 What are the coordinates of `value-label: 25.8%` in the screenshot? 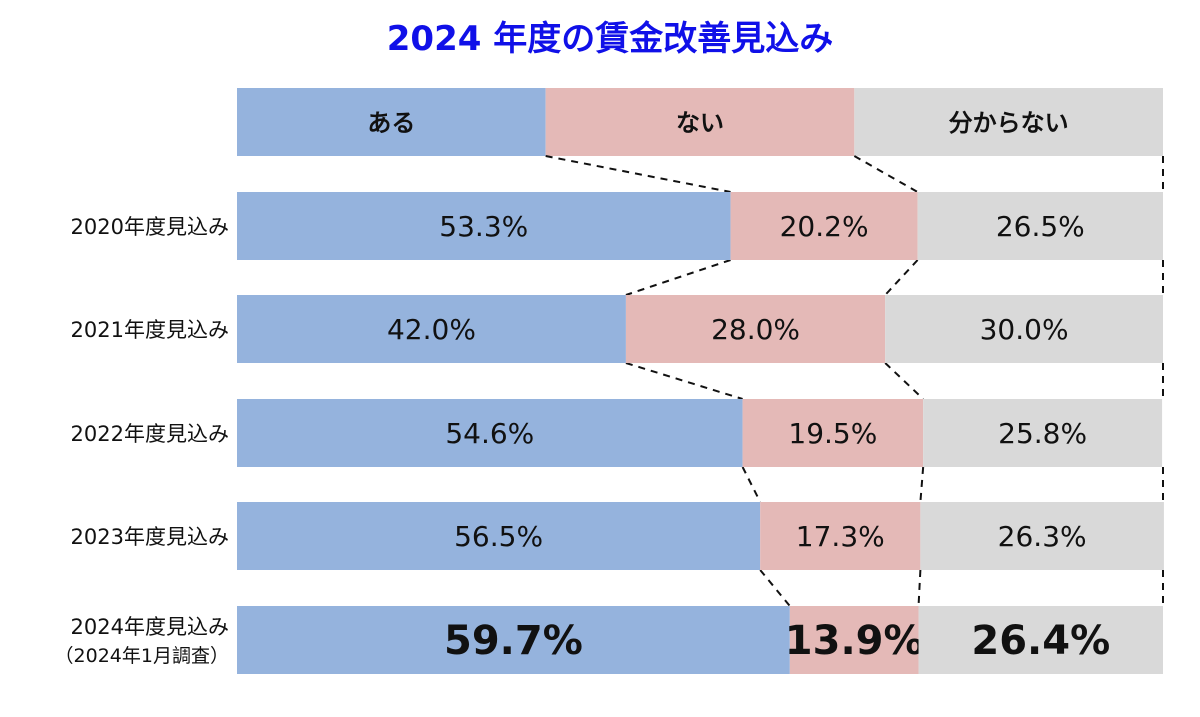 It's located at (1042, 433).